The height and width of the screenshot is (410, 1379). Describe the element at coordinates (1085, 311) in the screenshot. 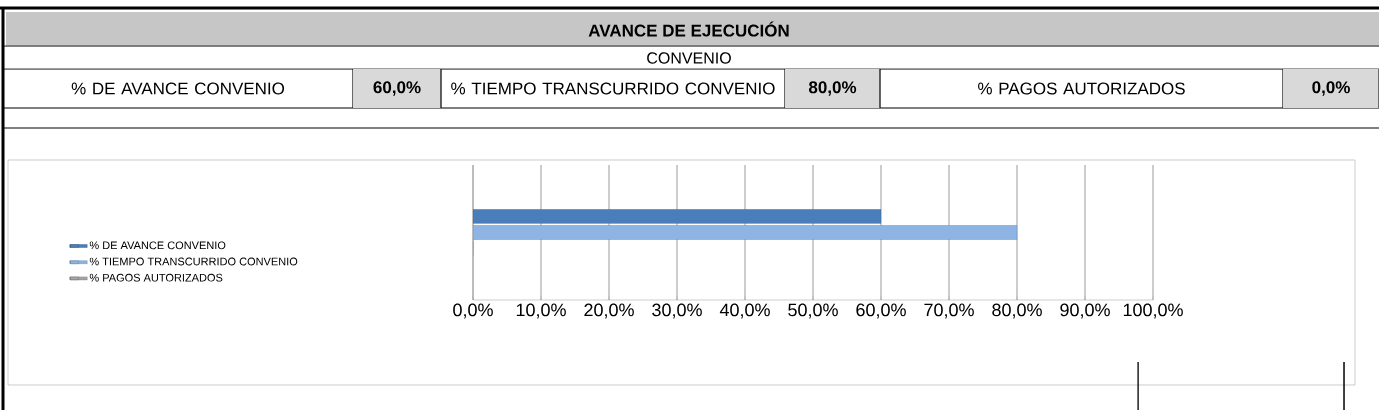

I see `x-tick-label: 90,0%` at that location.